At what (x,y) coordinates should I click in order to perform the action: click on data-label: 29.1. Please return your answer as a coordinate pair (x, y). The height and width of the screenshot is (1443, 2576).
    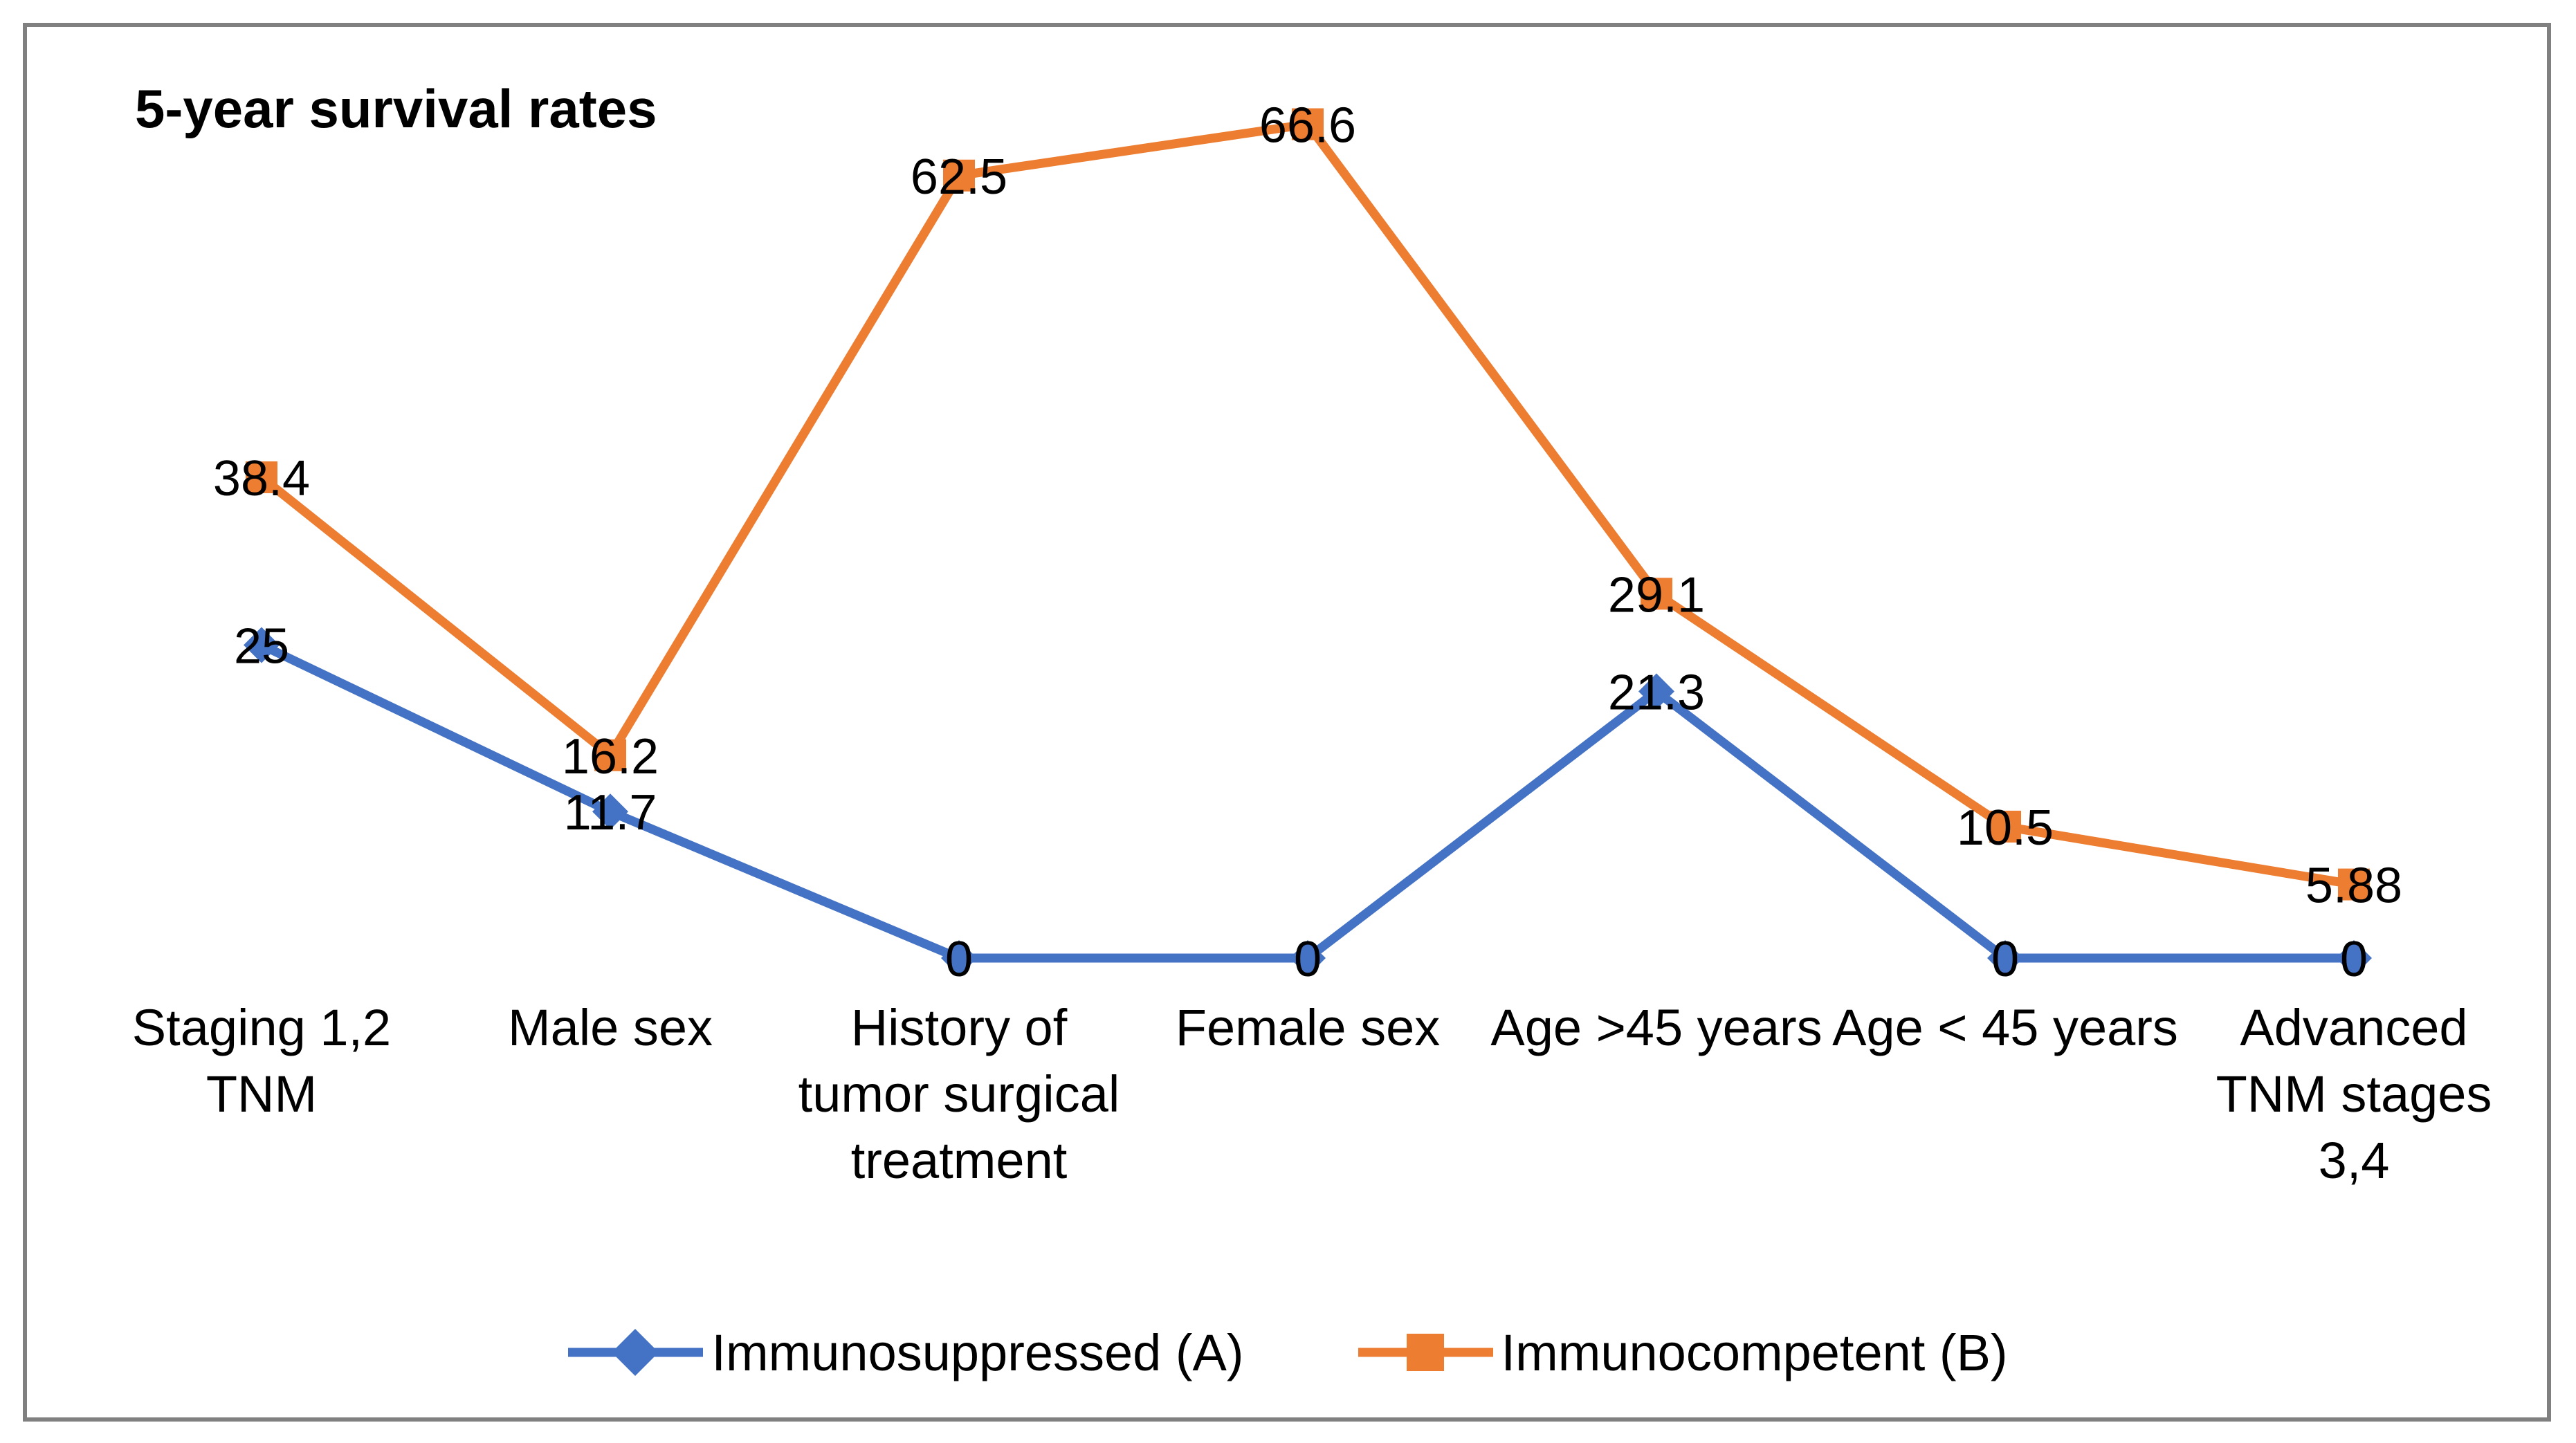
    Looking at the image, I should click on (1657, 595).